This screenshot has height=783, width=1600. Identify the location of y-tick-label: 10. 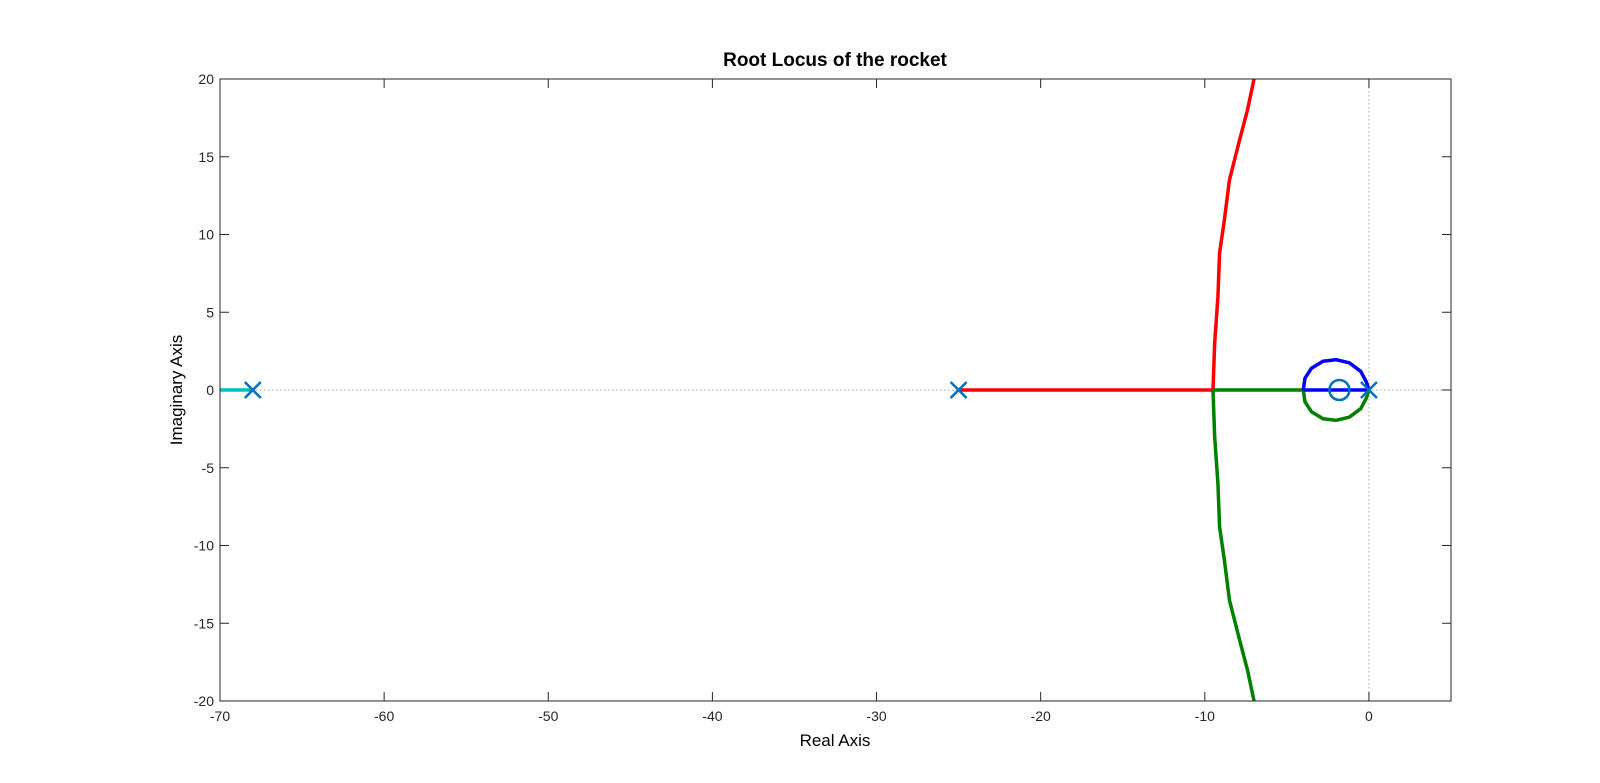
(206, 235).